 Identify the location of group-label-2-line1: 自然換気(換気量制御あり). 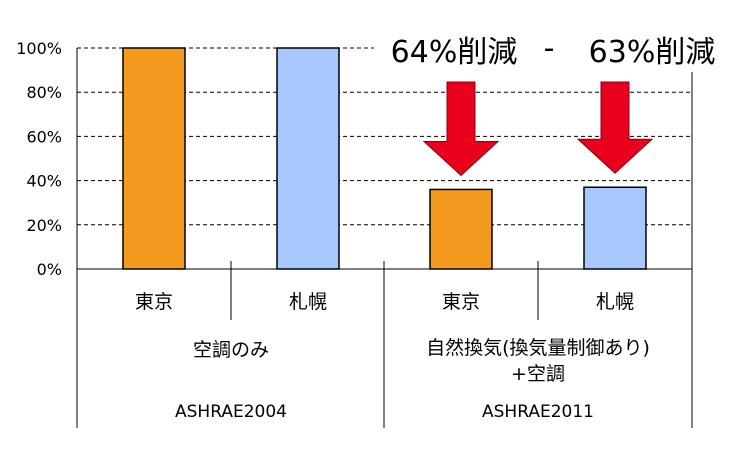
(538, 348).